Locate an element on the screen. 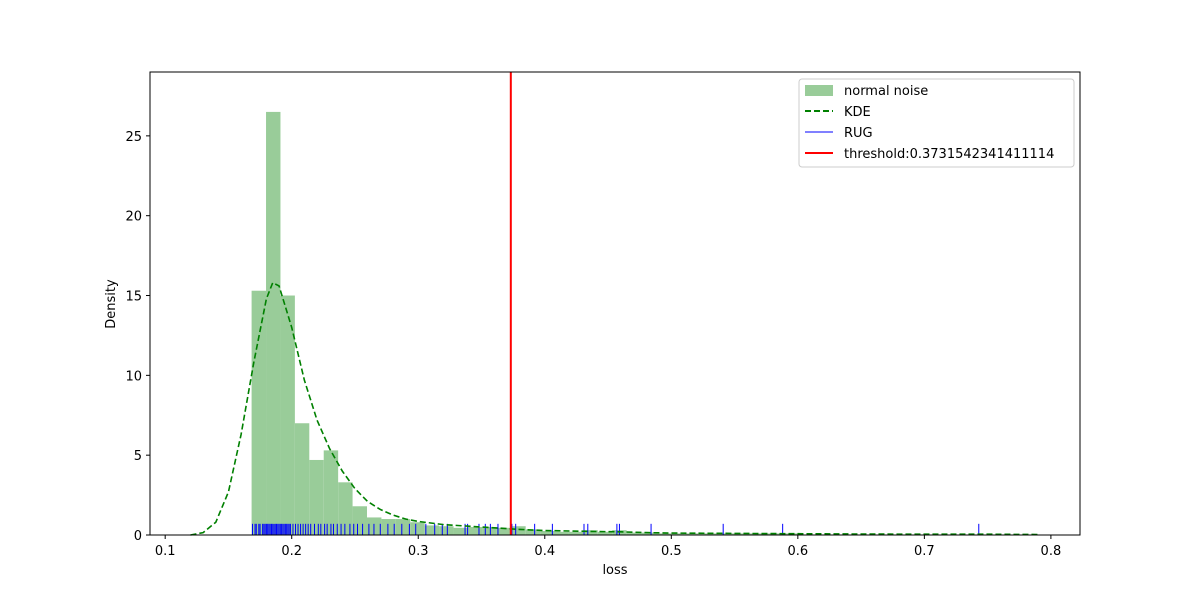 The height and width of the screenshot is (600, 1200). x-tick-label-6: 0.7 is located at coordinates (924, 551).